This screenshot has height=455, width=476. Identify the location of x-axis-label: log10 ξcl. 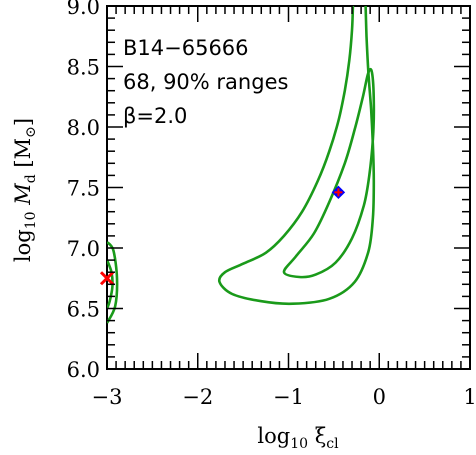
(298, 438).